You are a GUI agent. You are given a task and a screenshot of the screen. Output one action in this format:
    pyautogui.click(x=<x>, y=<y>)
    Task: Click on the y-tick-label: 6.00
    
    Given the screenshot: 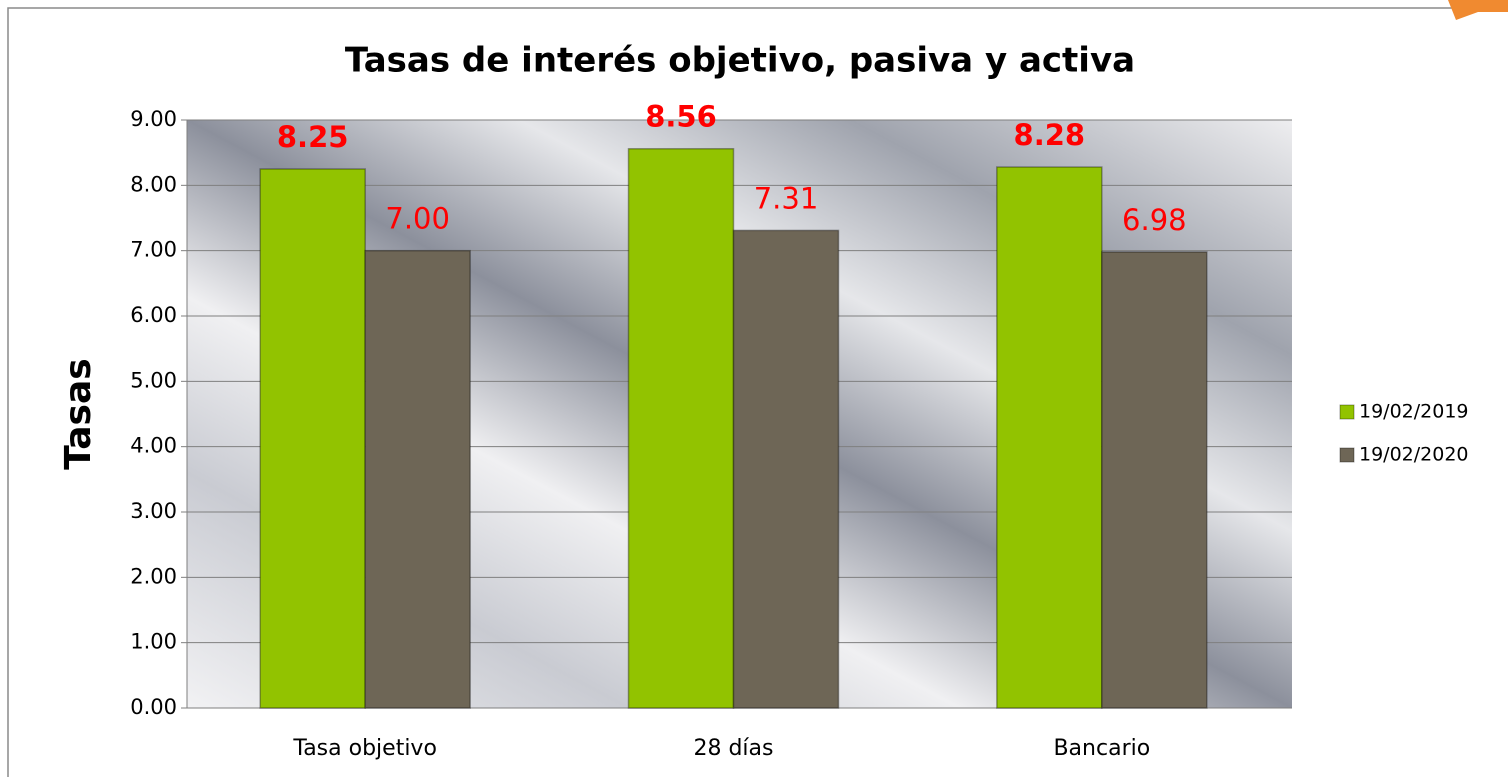 What is the action you would take?
    pyautogui.click(x=153, y=315)
    